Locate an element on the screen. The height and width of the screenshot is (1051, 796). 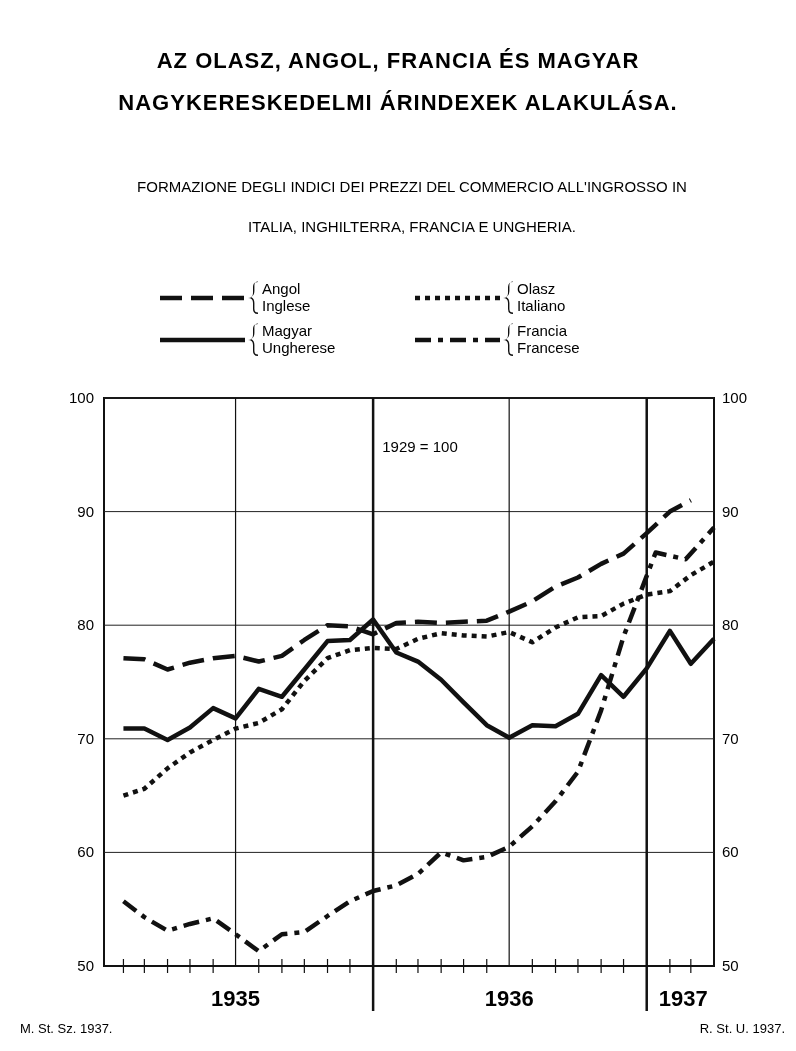
legend-label: Francia Francese is located at coordinates (548, 339).